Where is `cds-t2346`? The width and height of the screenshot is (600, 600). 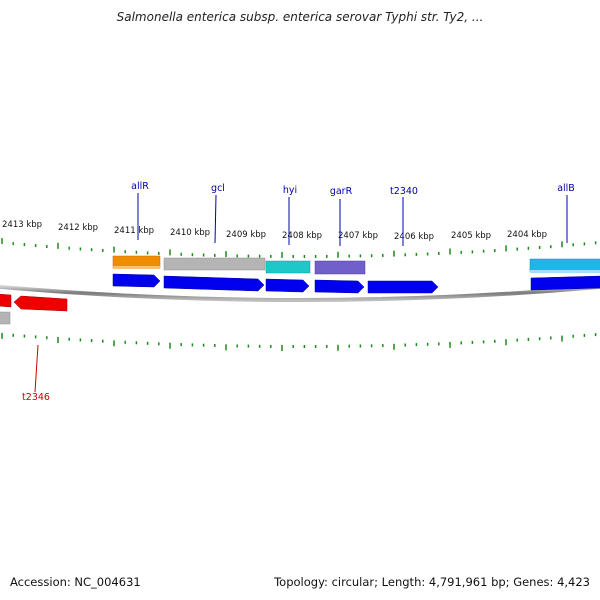 cds-t2346 is located at coordinates (40, 303).